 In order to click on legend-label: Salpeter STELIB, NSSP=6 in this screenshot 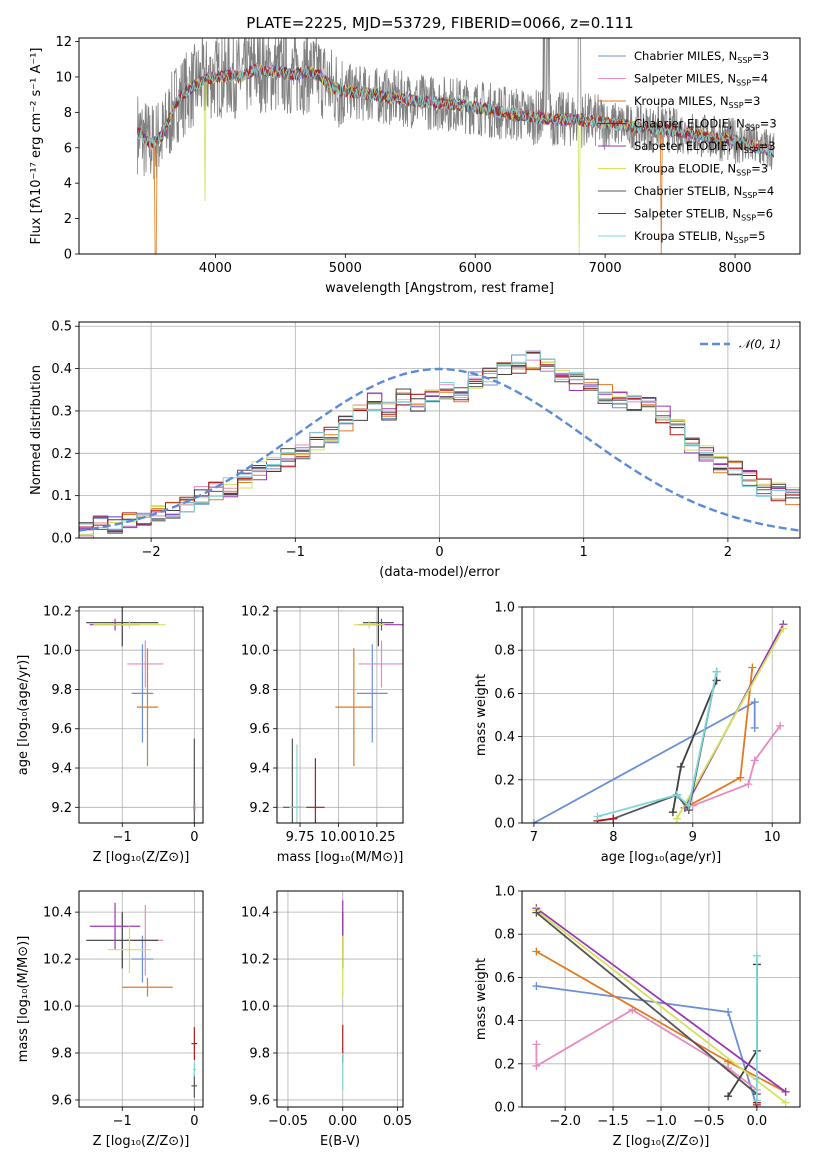, I will do `click(703, 215)`.